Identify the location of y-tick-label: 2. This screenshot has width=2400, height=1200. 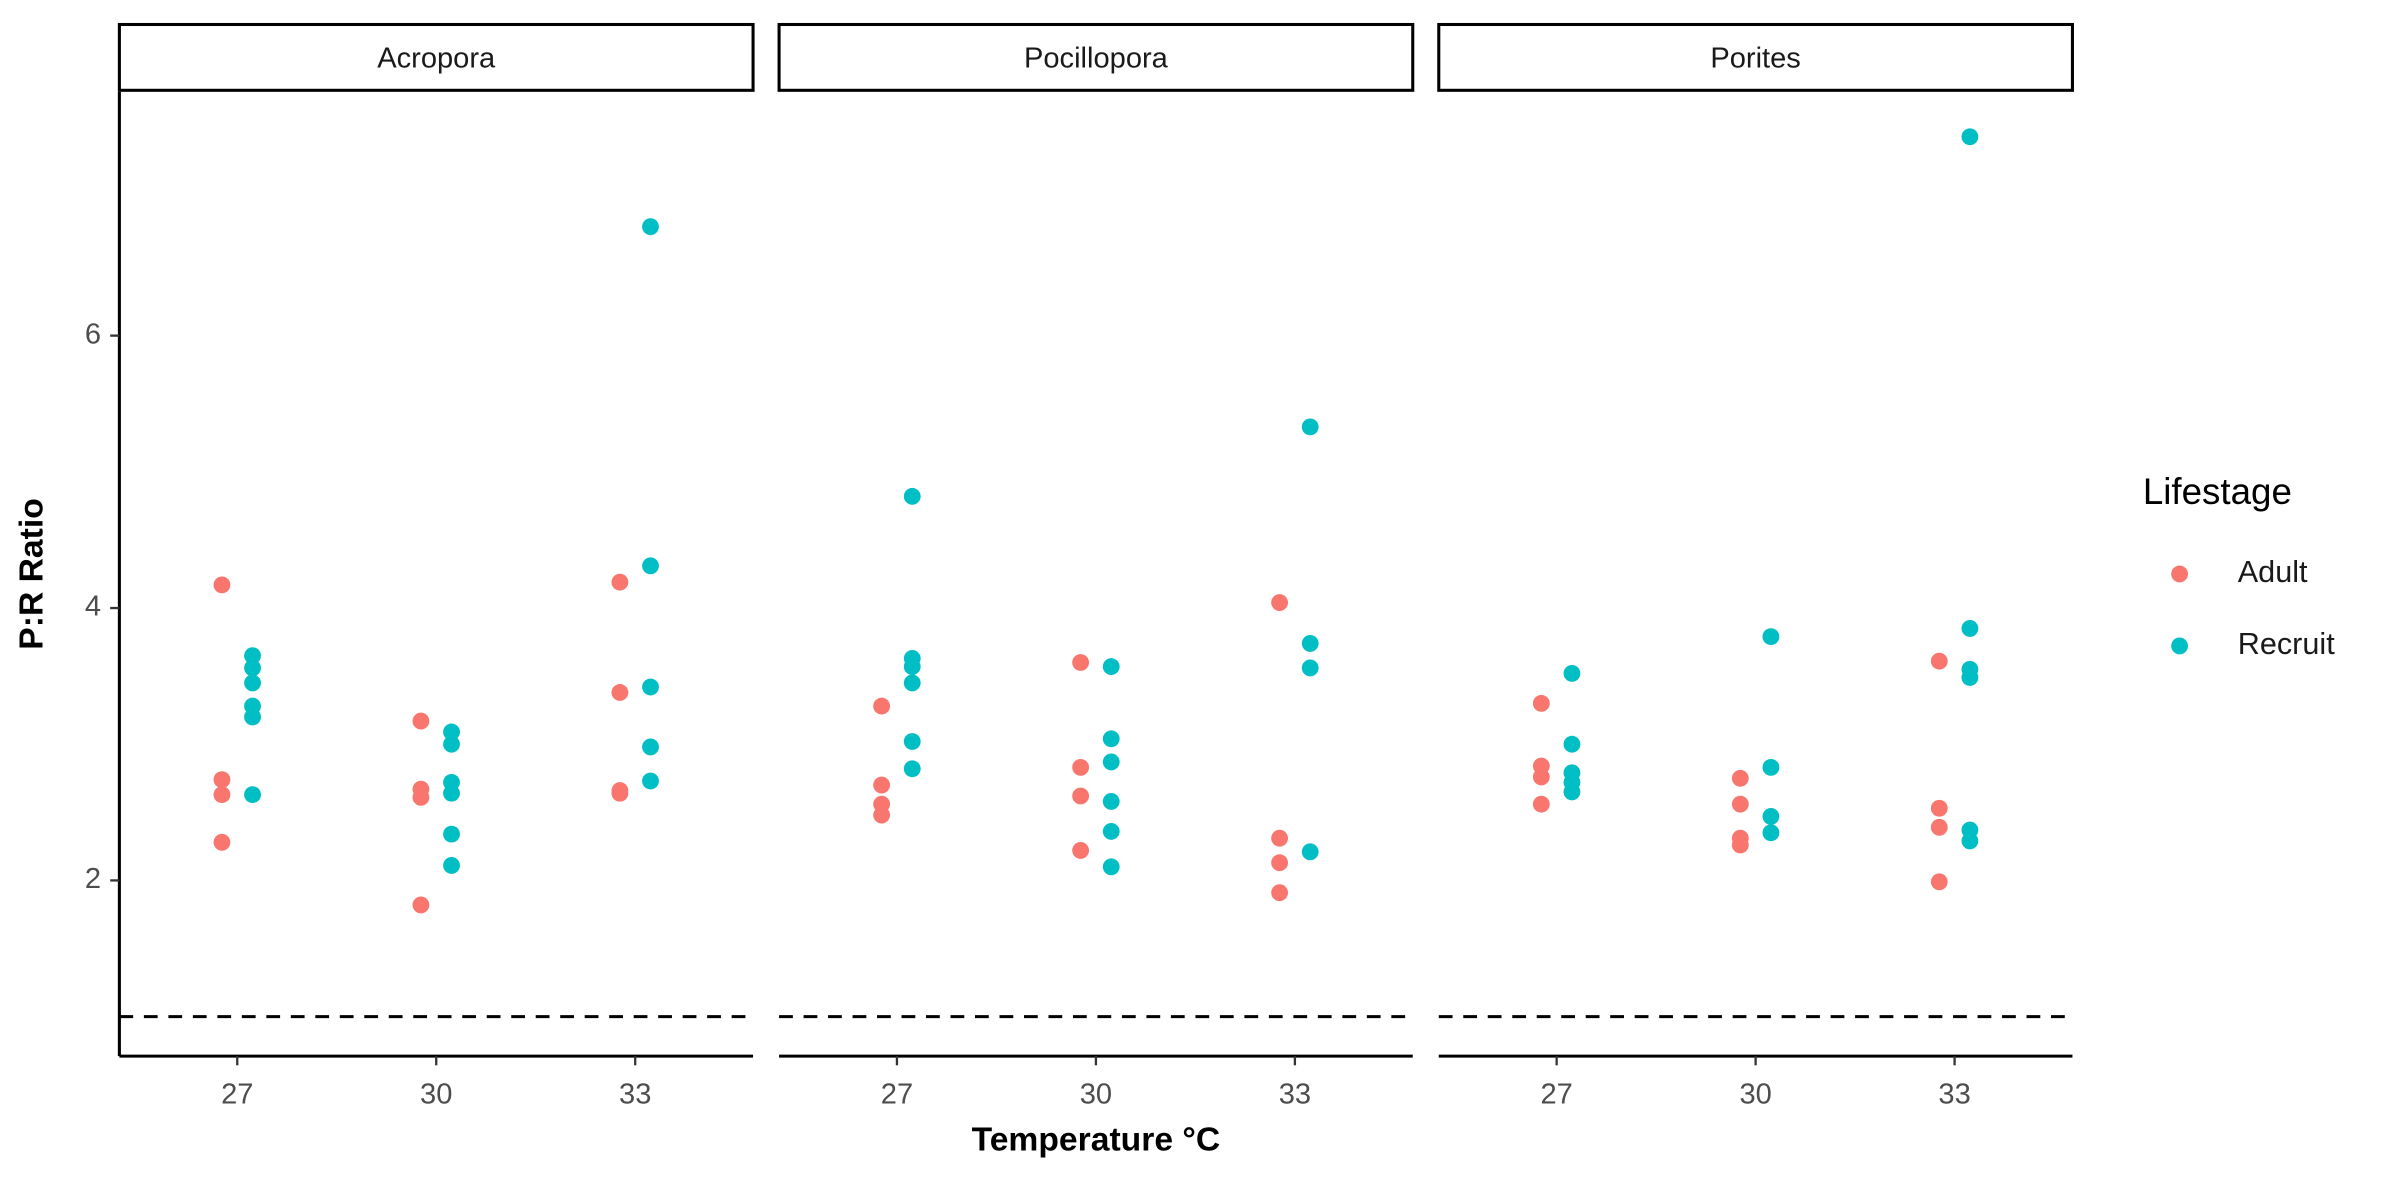
(93, 879).